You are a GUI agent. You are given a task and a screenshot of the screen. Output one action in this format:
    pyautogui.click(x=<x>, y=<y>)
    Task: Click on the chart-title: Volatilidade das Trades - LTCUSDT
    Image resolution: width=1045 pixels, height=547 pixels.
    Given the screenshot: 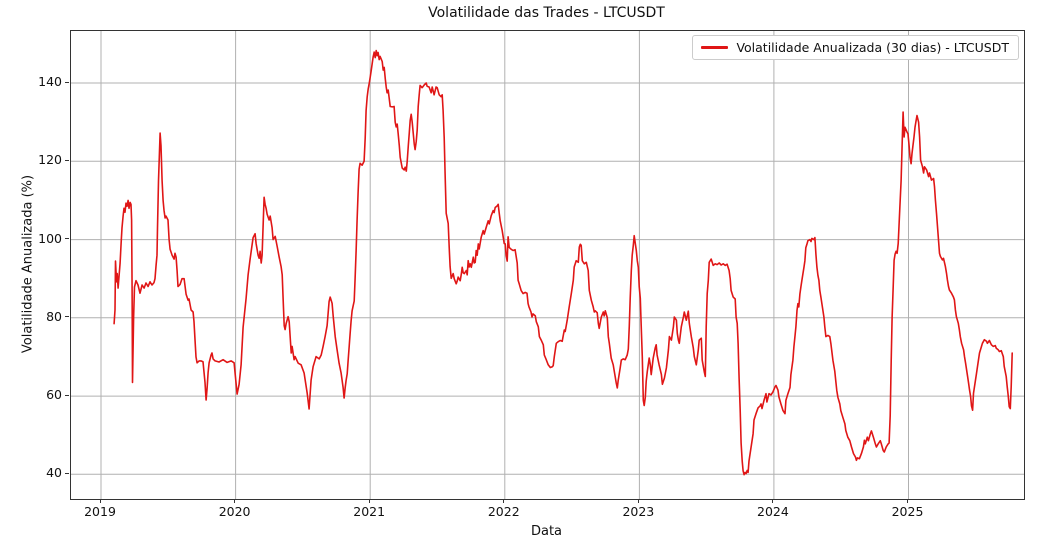 What is the action you would take?
    pyautogui.click(x=546, y=13)
    